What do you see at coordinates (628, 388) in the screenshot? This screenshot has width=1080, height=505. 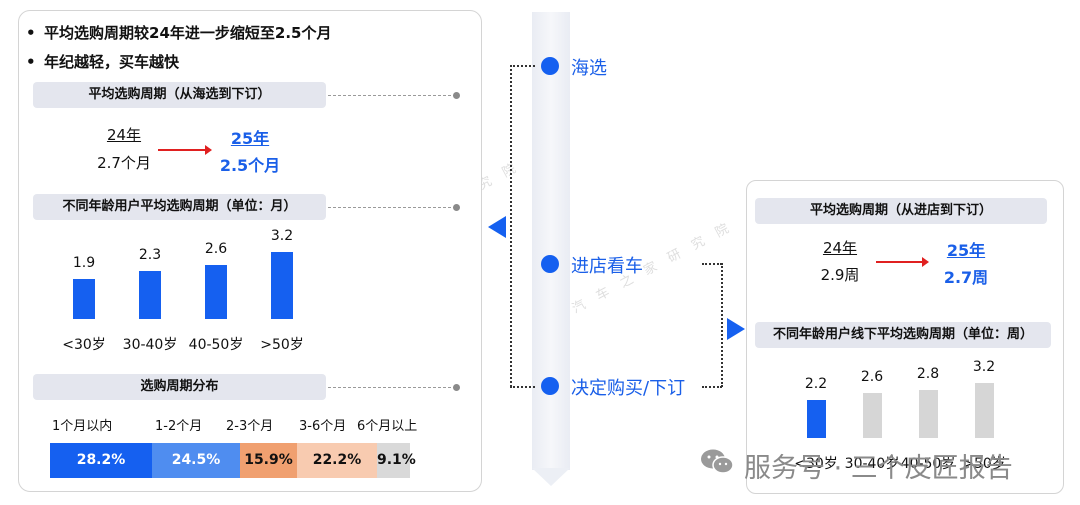 I see `stage-label: 决定购买/下订` at bounding box center [628, 388].